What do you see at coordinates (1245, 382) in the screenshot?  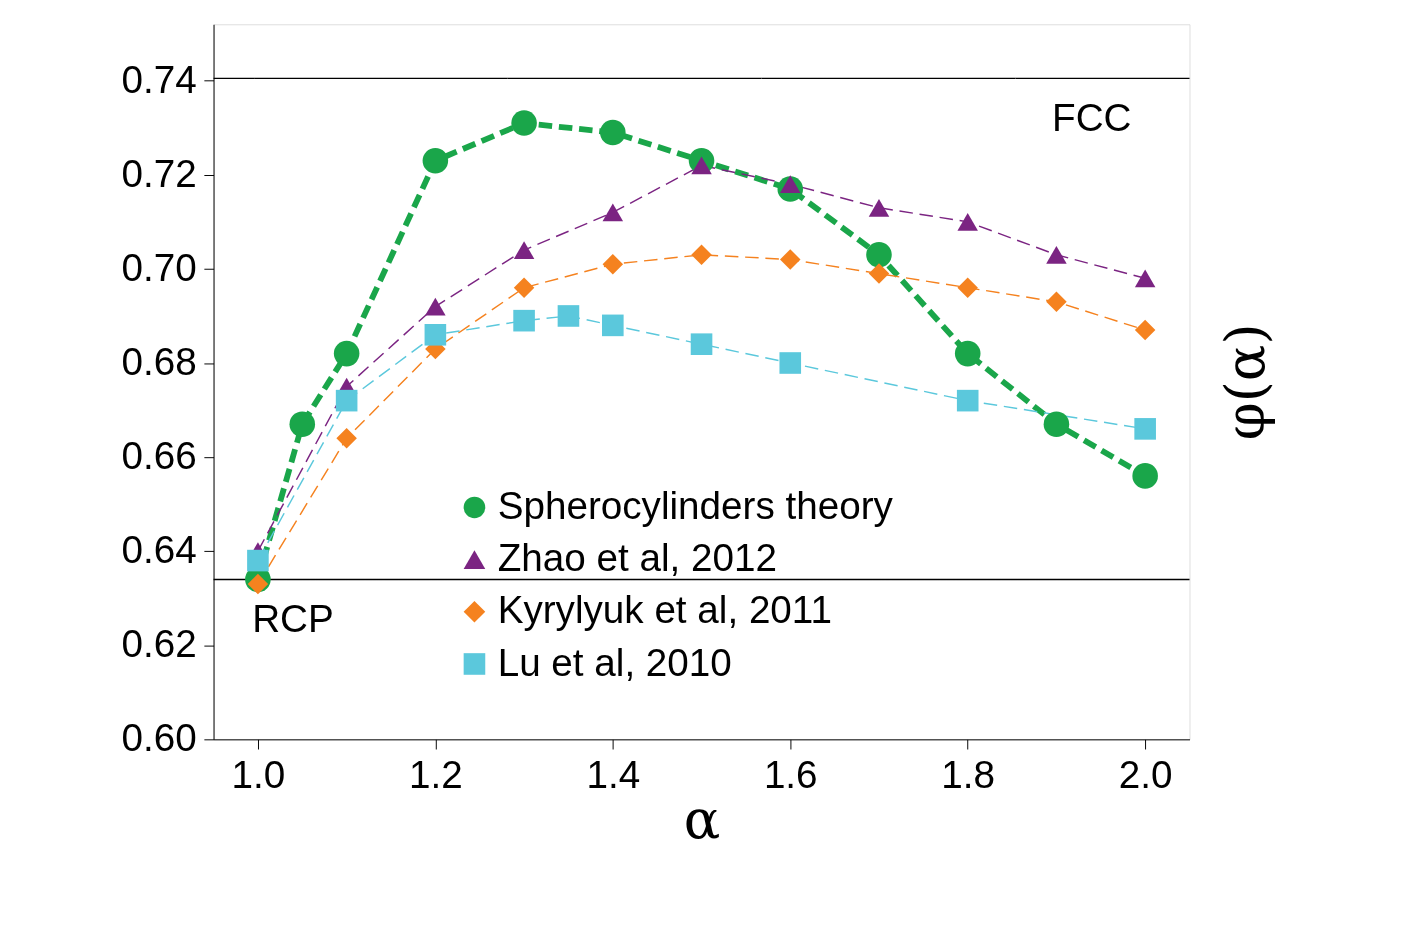 I see `y-axis-title: φ(α)` at bounding box center [1245, 382].